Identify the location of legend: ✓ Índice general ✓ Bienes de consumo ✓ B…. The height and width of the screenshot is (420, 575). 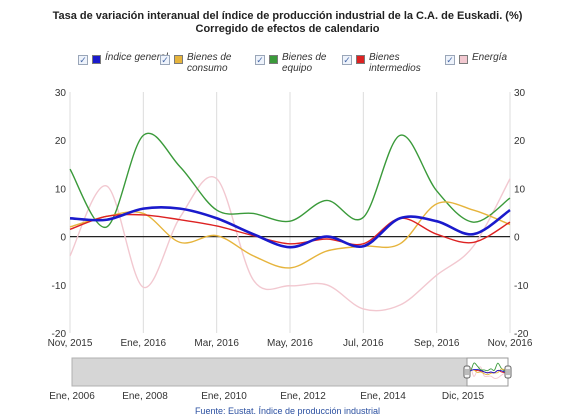
(287, 65).